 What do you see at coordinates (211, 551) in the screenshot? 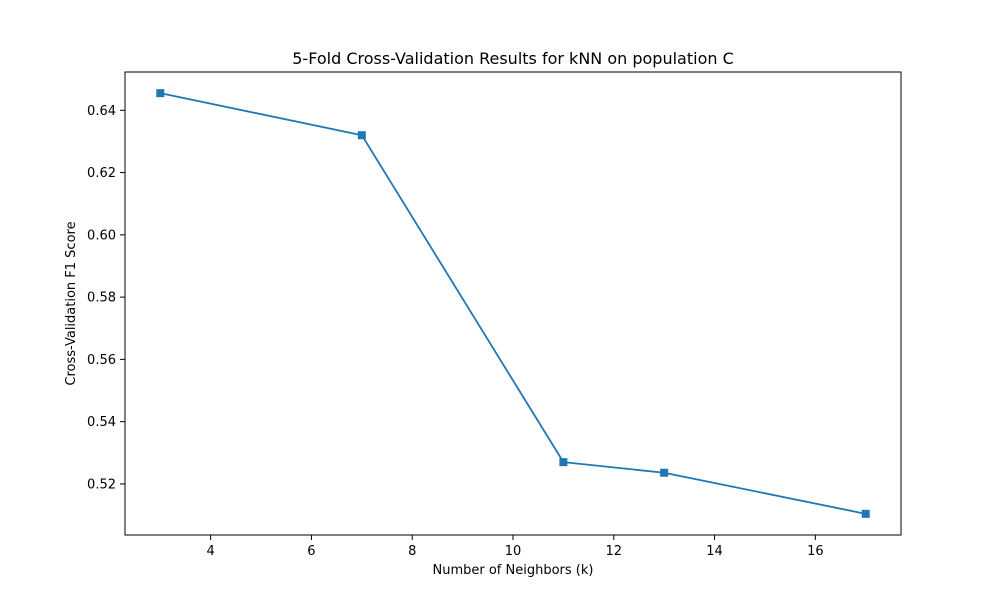
I see `x-tick-label: 4` at bounding box center [211, 551].